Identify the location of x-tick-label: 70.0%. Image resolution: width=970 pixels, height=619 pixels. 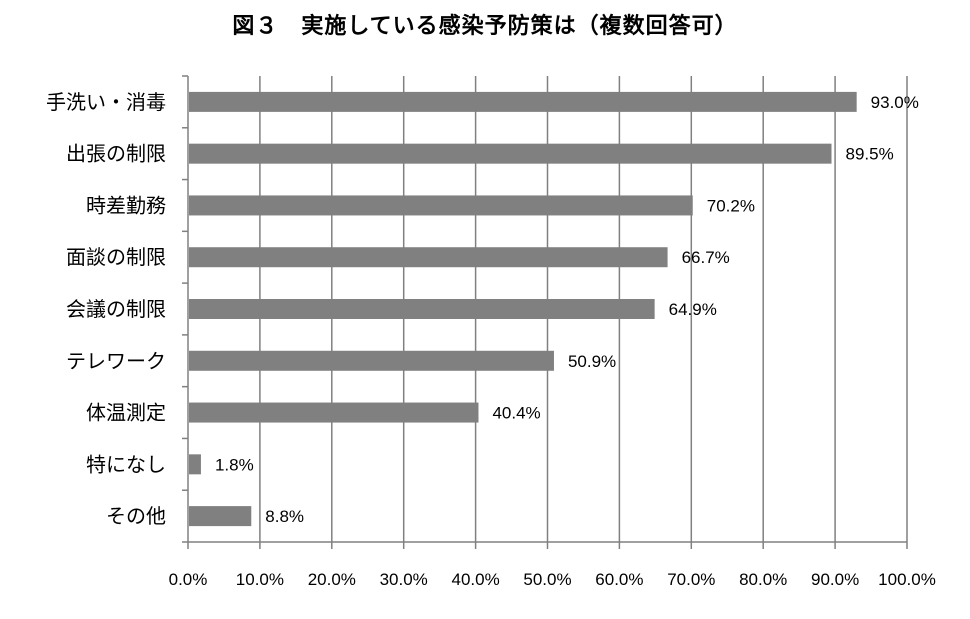
(691, 579).